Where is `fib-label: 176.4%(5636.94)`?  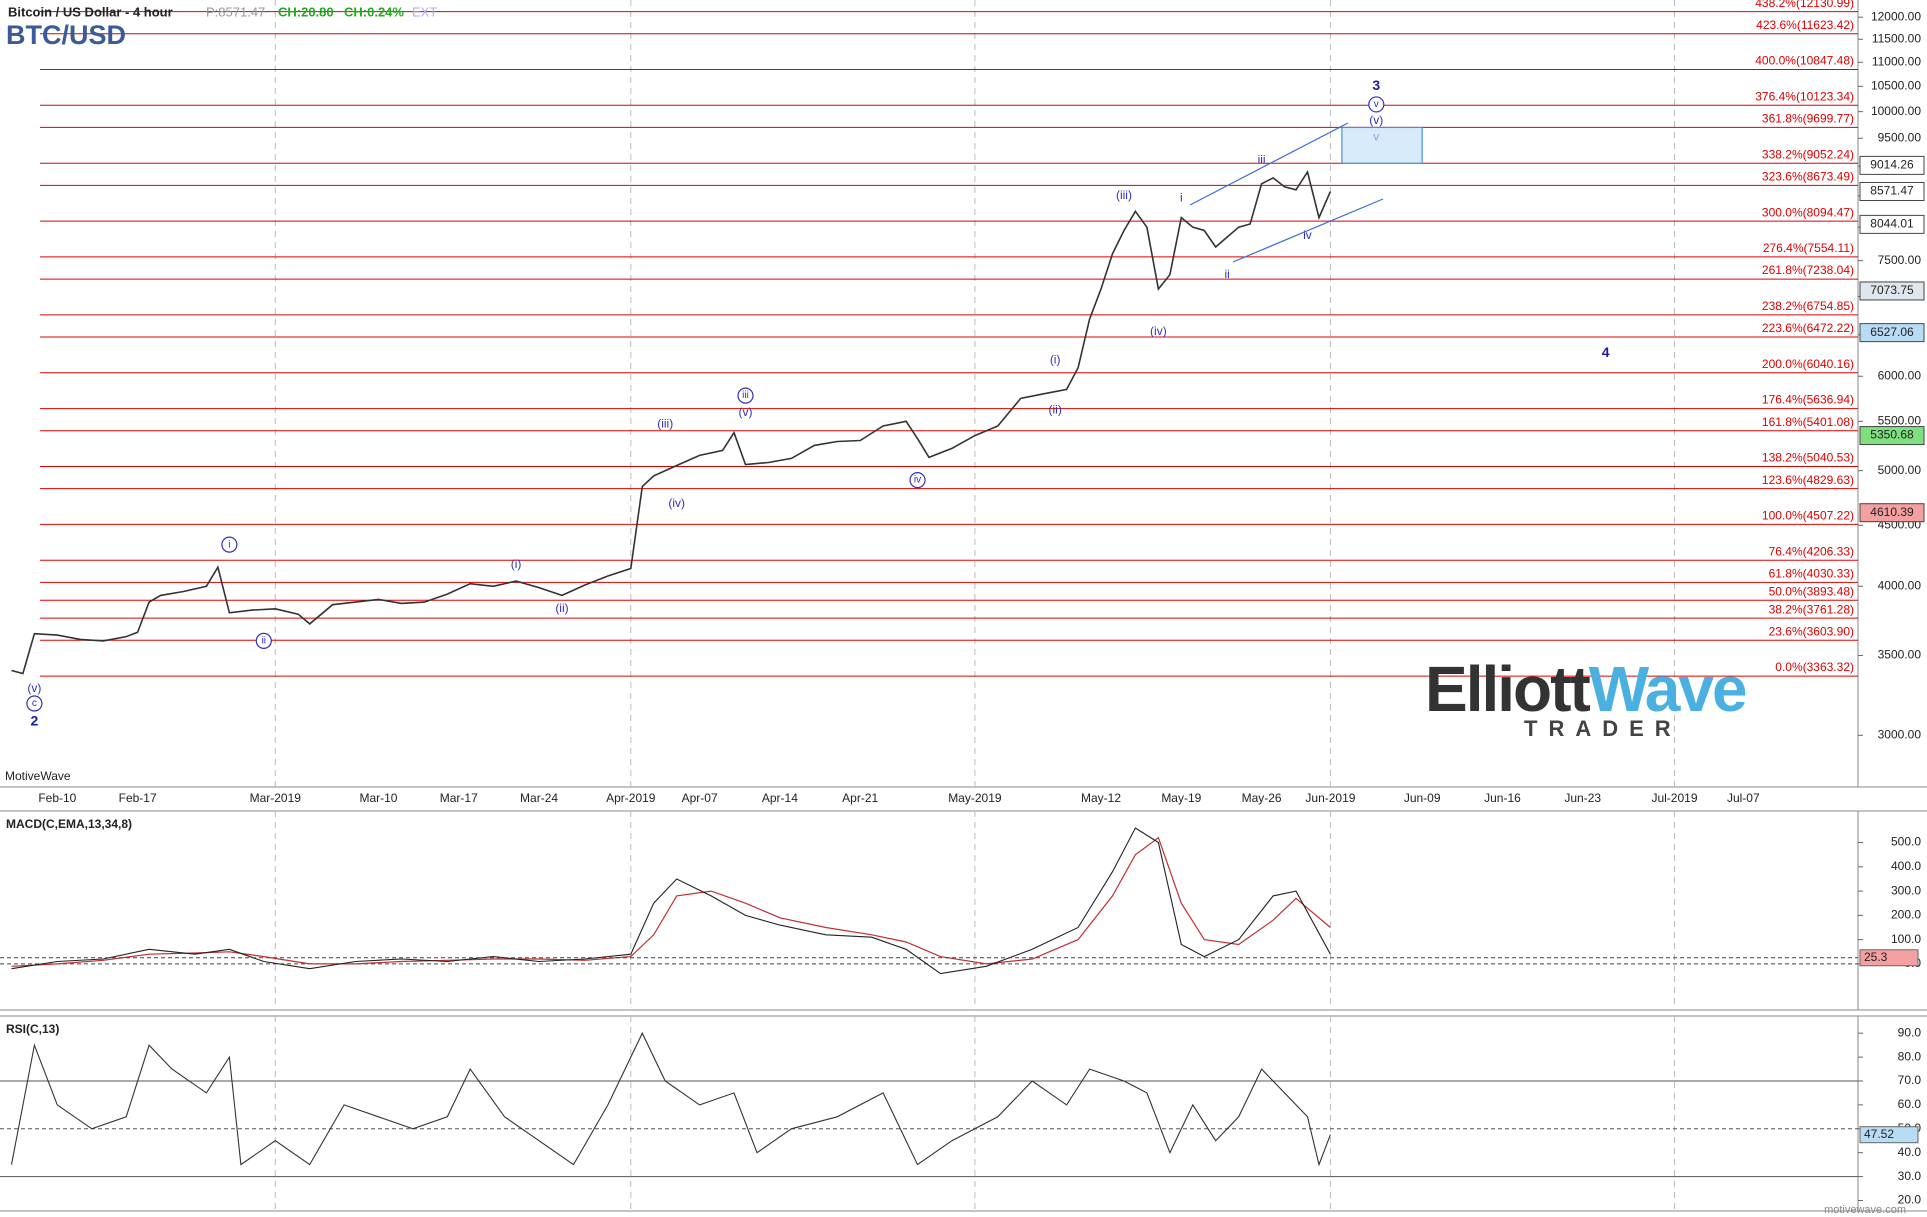 fib-label: 176.4%(5636.94) is located at coordinates (1808, 400).